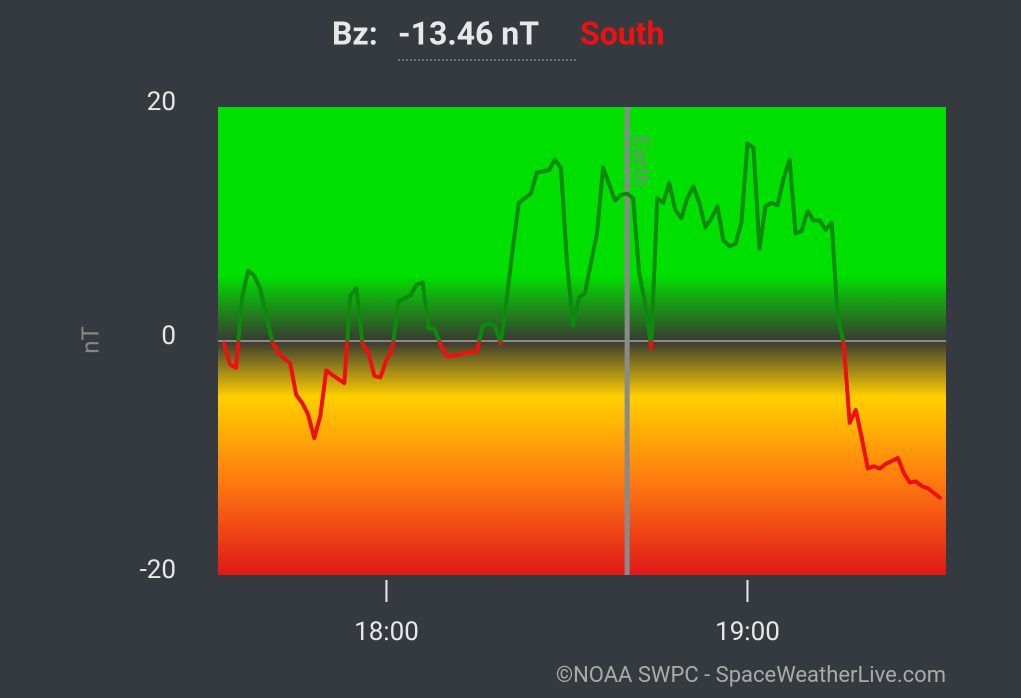  I want to click on title-direction: South, so click(622, 33).